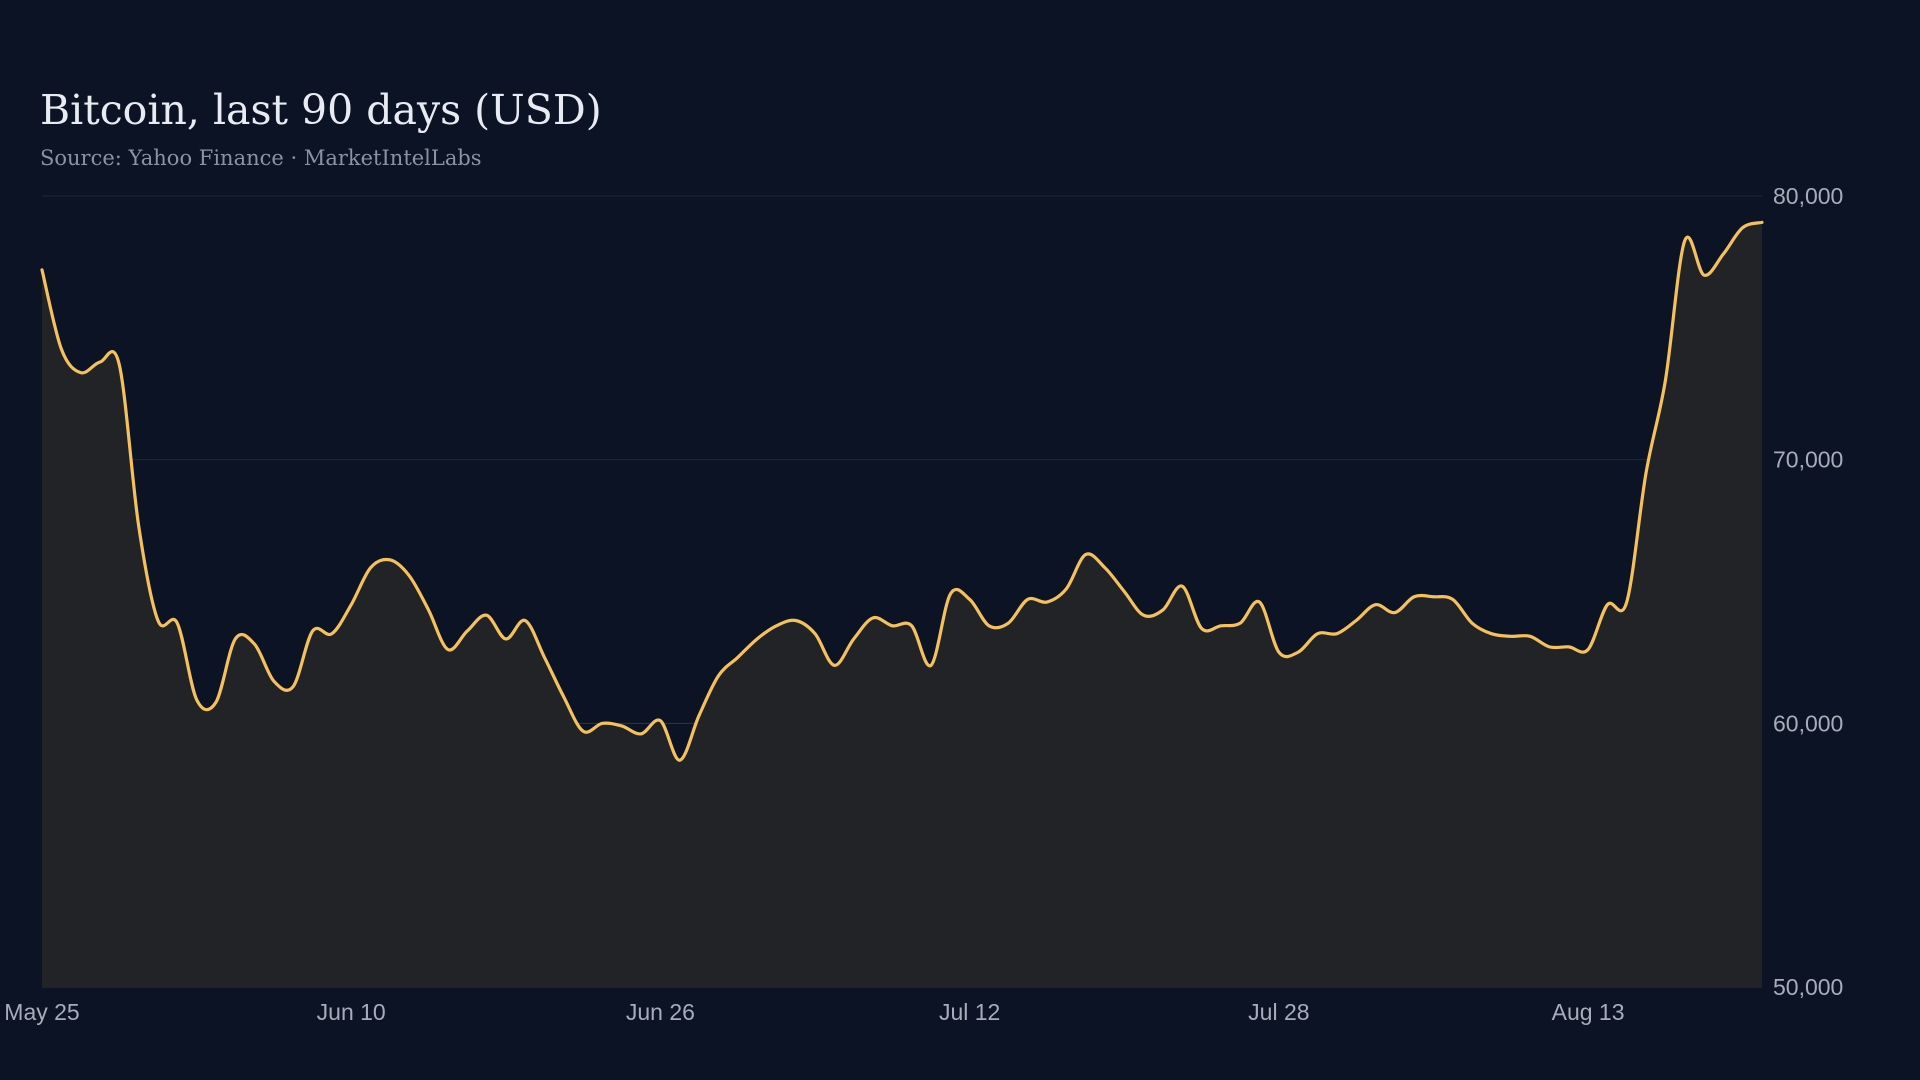 Image resolution: width=1920 pixels, height=1080 pixels. Describe the element at coordinates (1808, 196) in the screenshot. I see `y-tick-label: 80,000` at that location.